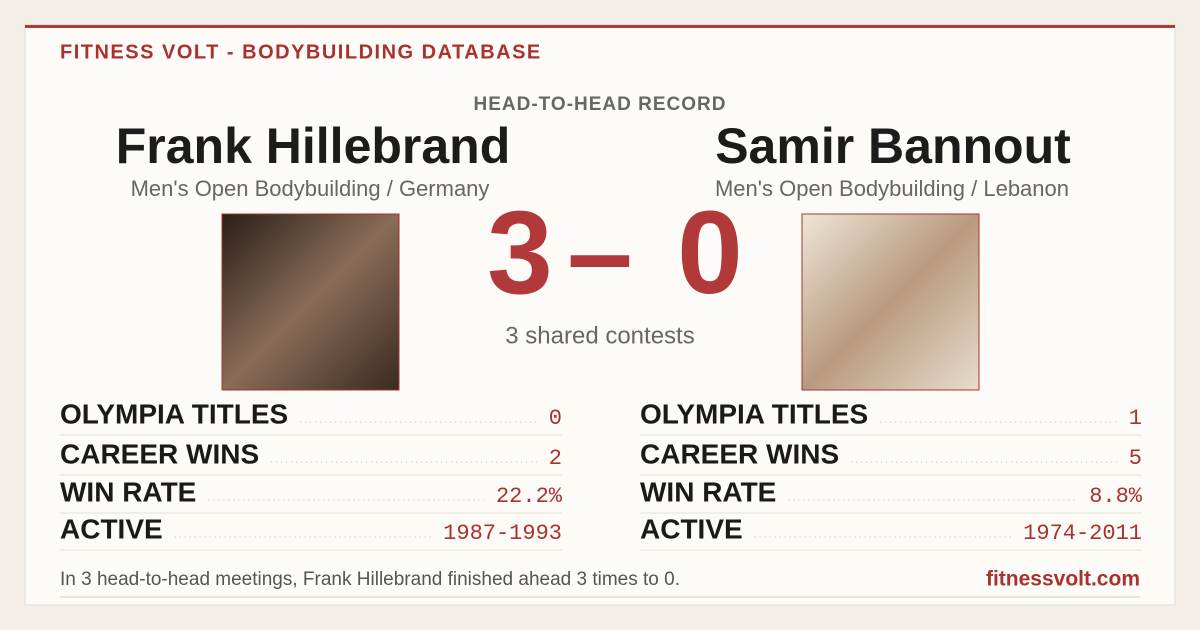 Image resolution: width=1200 pixels, height=630 pixels. What do you see at coordinates (301, 52) in the screenshot?
I see `brand: FITNESS VOLT - BODYBUILDING DATABASE` at bounding box center [301, 52].